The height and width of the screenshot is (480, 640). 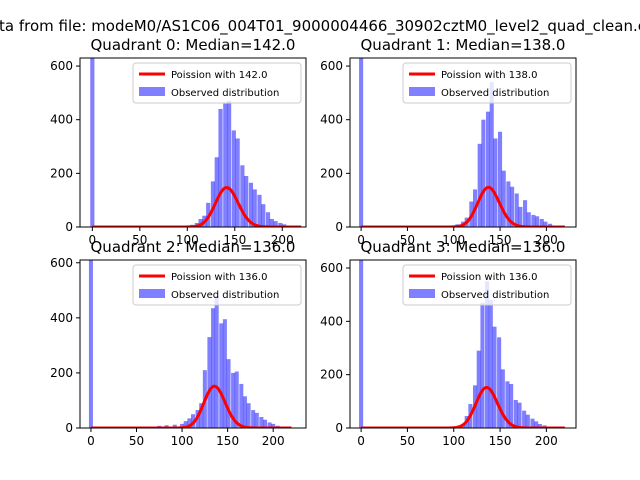 I want to click on subplot-title: Quadrant 1: Median=138.0, so click(x=463, y=45).